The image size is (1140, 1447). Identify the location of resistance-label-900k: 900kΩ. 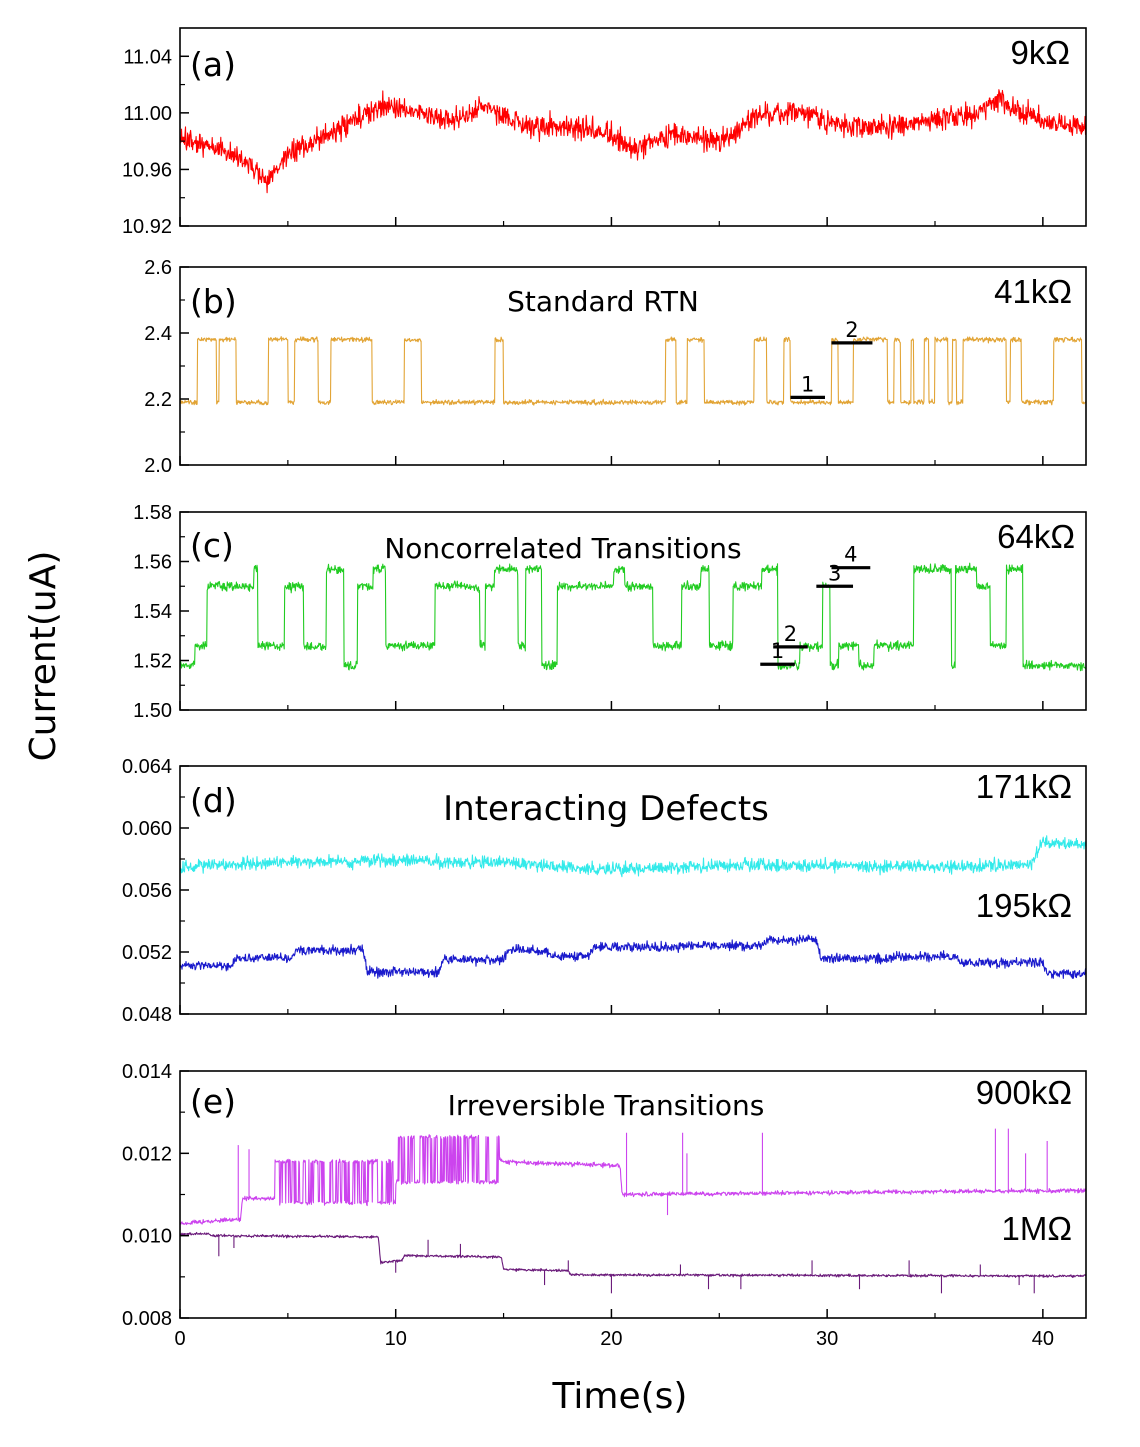
(1024, 1092).